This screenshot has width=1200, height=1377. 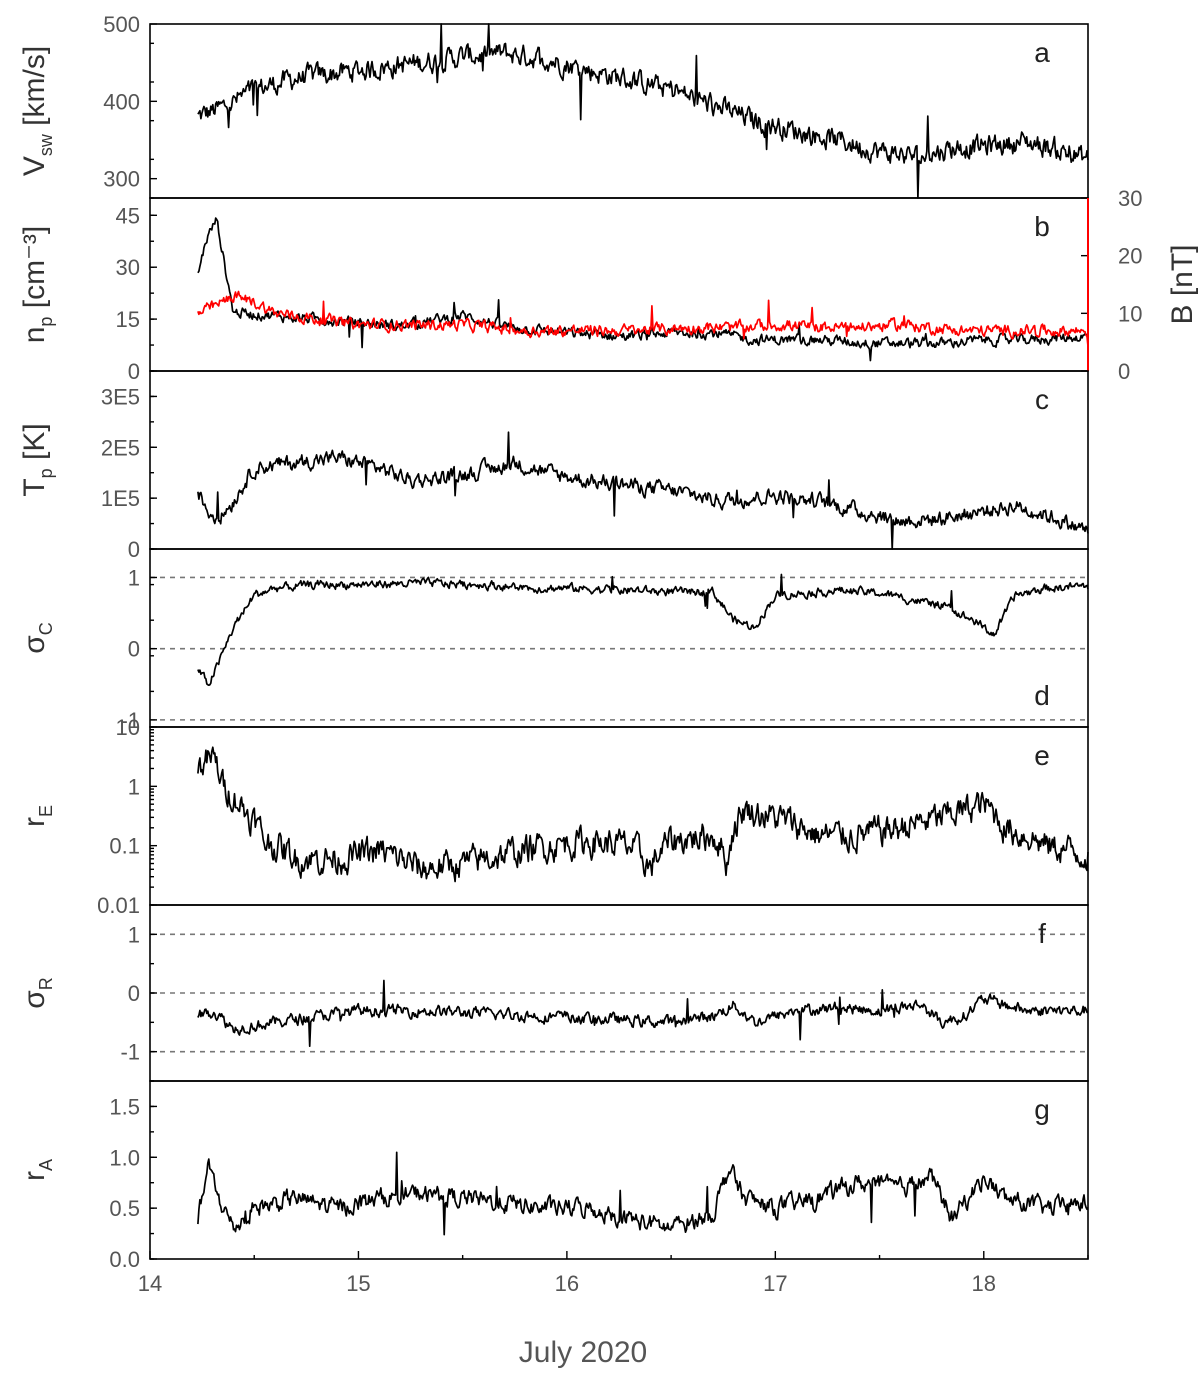 What do you see at coordinates (1042, 933) in the screenshot?
I see `panel-letter-f: f` at bounding box center [1042, 933].